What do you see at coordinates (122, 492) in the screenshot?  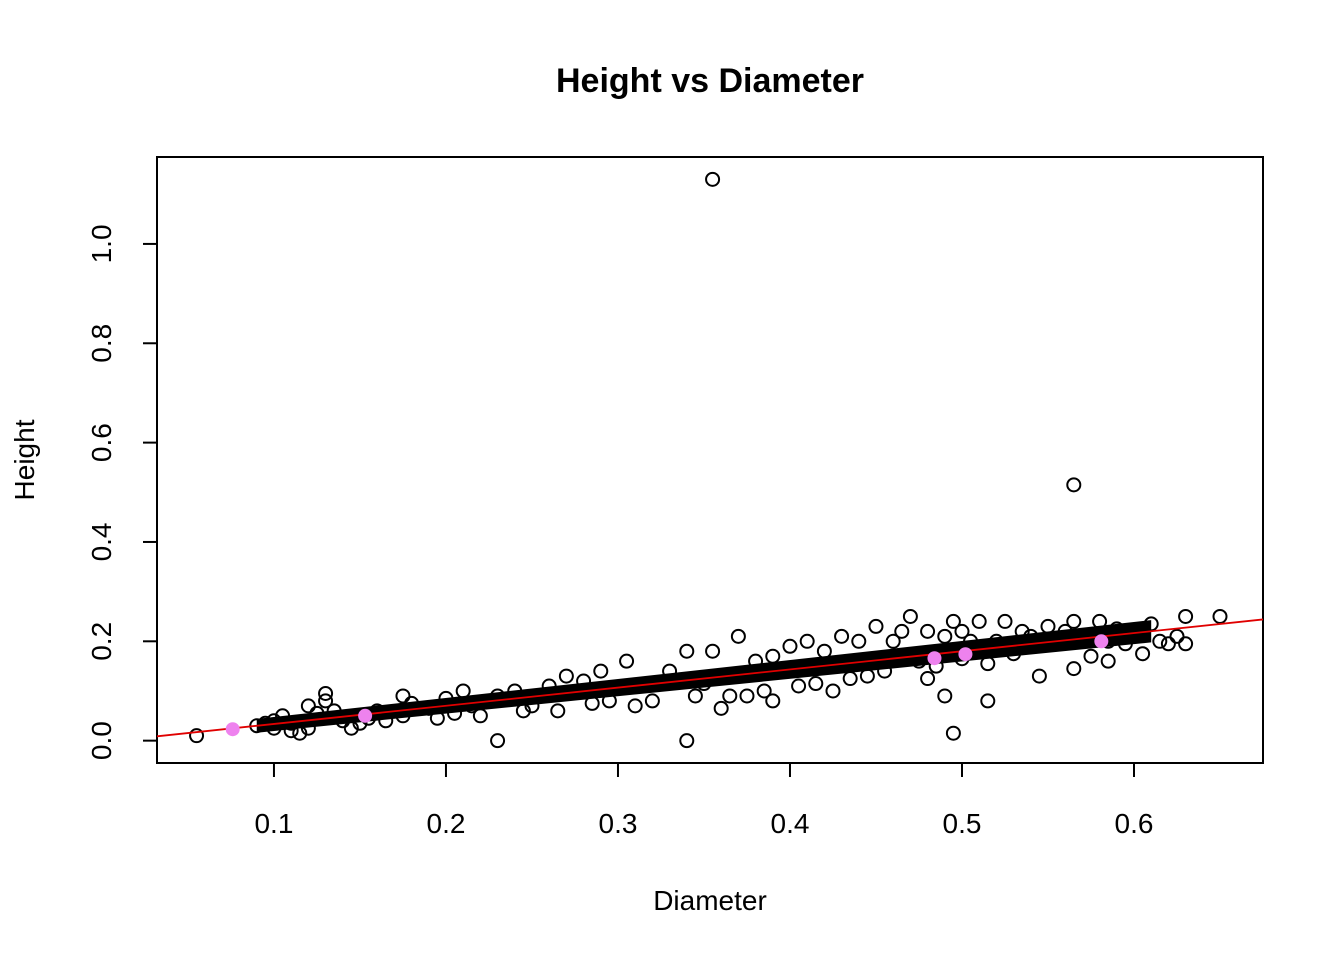 I see `y-axis: 0.0 0.2 0.4 0.6 0.8 1.0` at bounding box center [122, 492].